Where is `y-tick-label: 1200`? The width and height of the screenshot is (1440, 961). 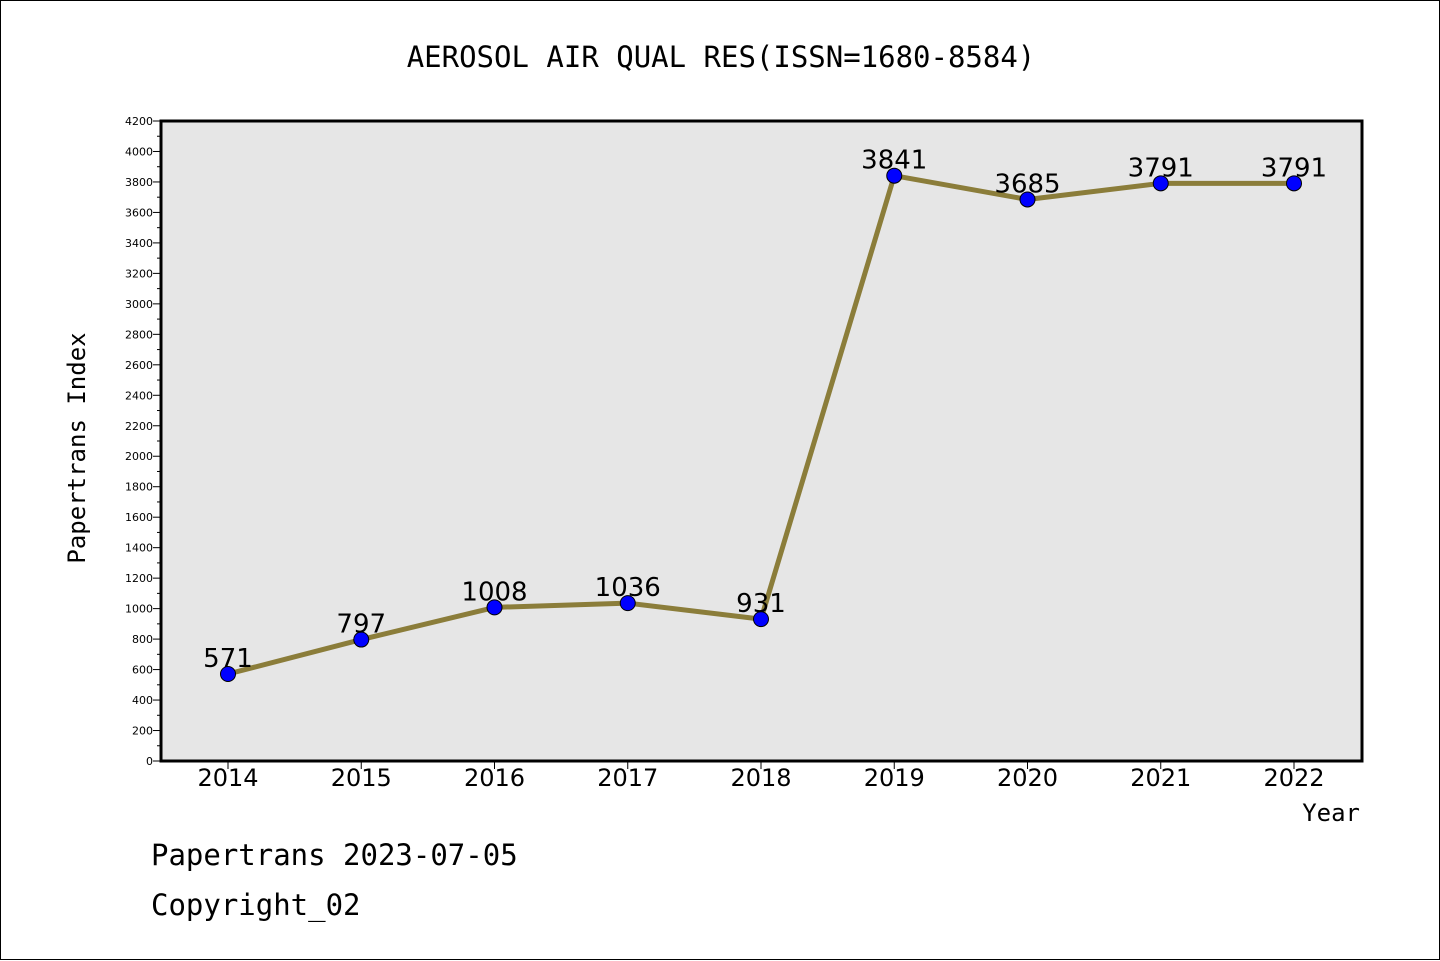
y-tick-label: 1200 is located at coordinates (139, 578).